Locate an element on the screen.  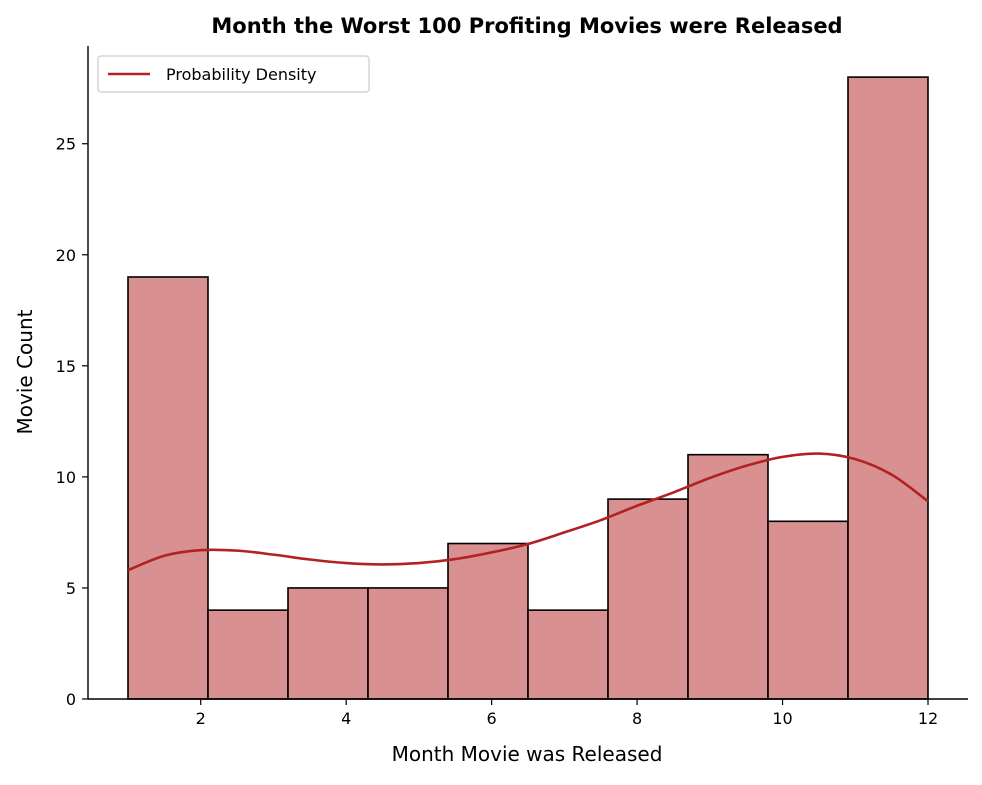
density-curve is located at coordinates (528, 512).